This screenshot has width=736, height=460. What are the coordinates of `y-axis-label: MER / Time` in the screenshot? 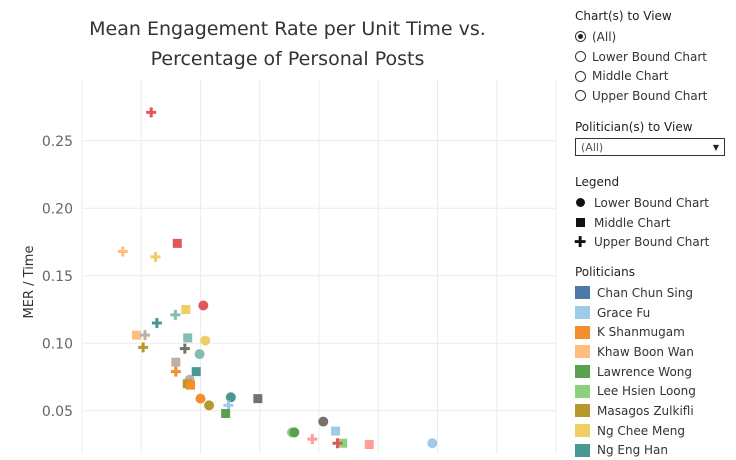 It's located at (29, 282).